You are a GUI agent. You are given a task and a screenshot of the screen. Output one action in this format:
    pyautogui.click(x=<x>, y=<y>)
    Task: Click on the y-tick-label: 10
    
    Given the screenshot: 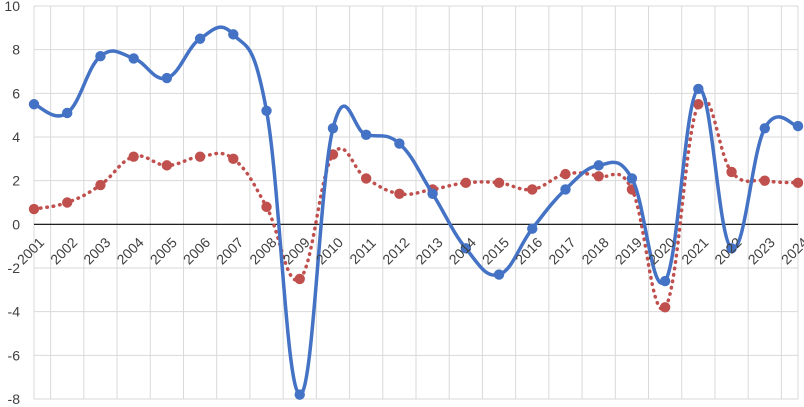 What is the action you would take?
    pyautogui.click(x=12, y=7)
    